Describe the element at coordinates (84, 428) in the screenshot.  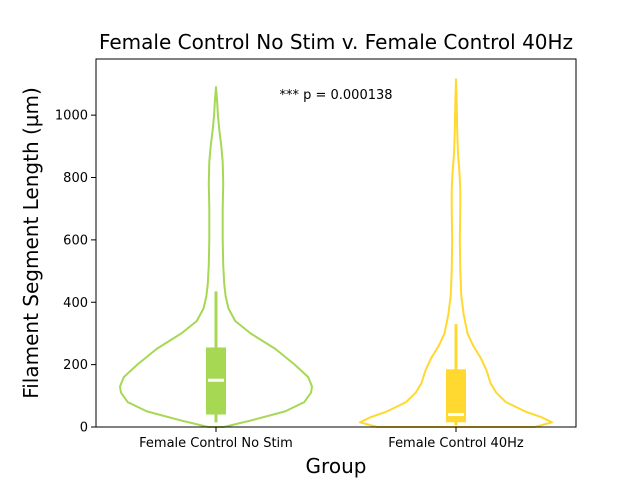
I see `y-tick-label: 0` at that location.